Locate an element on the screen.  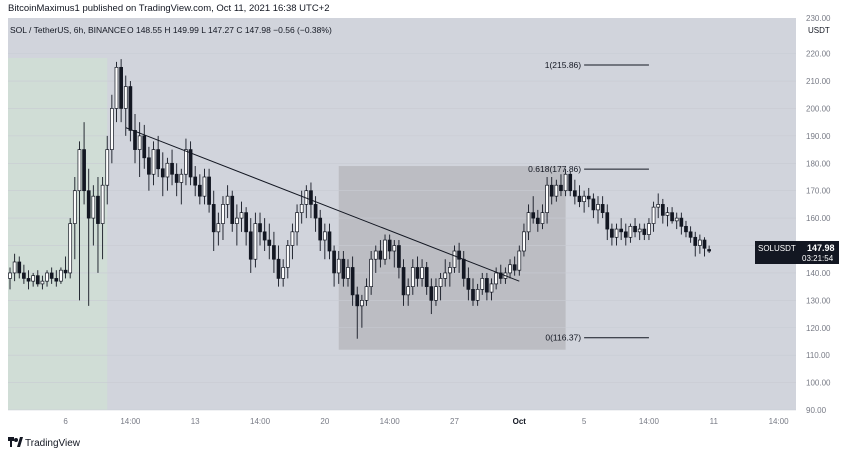
symbol-info: SOL / TetherUS, 6h, BINANCE is located at coordinates (68, 30).